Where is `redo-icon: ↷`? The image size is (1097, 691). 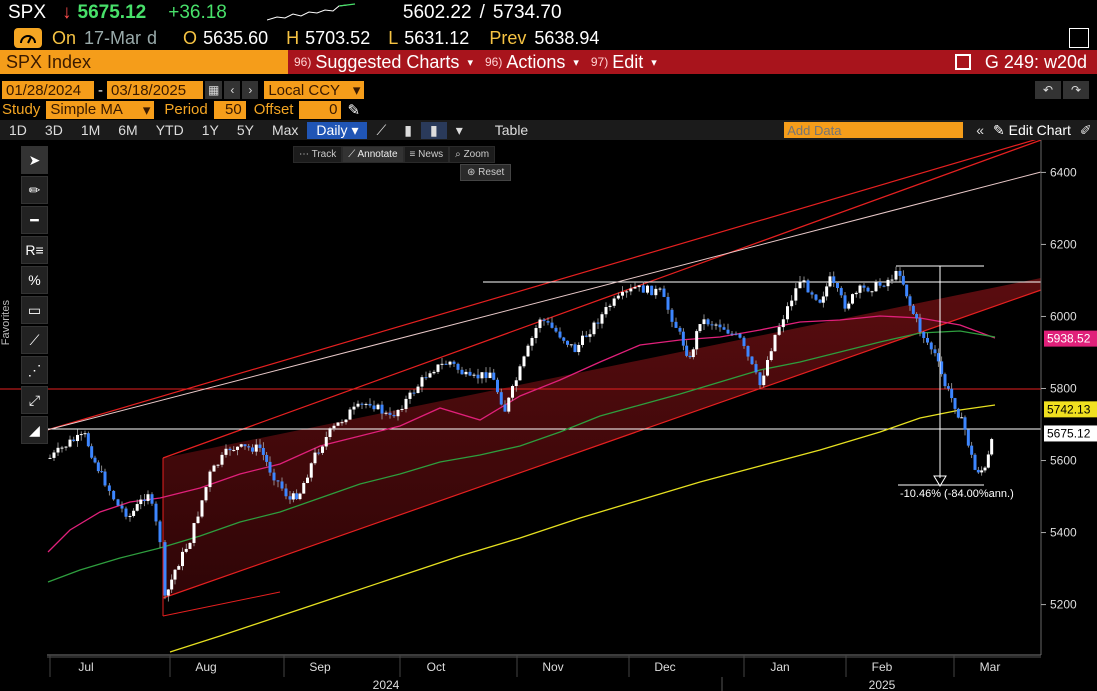 redo-icon: ↷ is located at coordinates (1076, 90).